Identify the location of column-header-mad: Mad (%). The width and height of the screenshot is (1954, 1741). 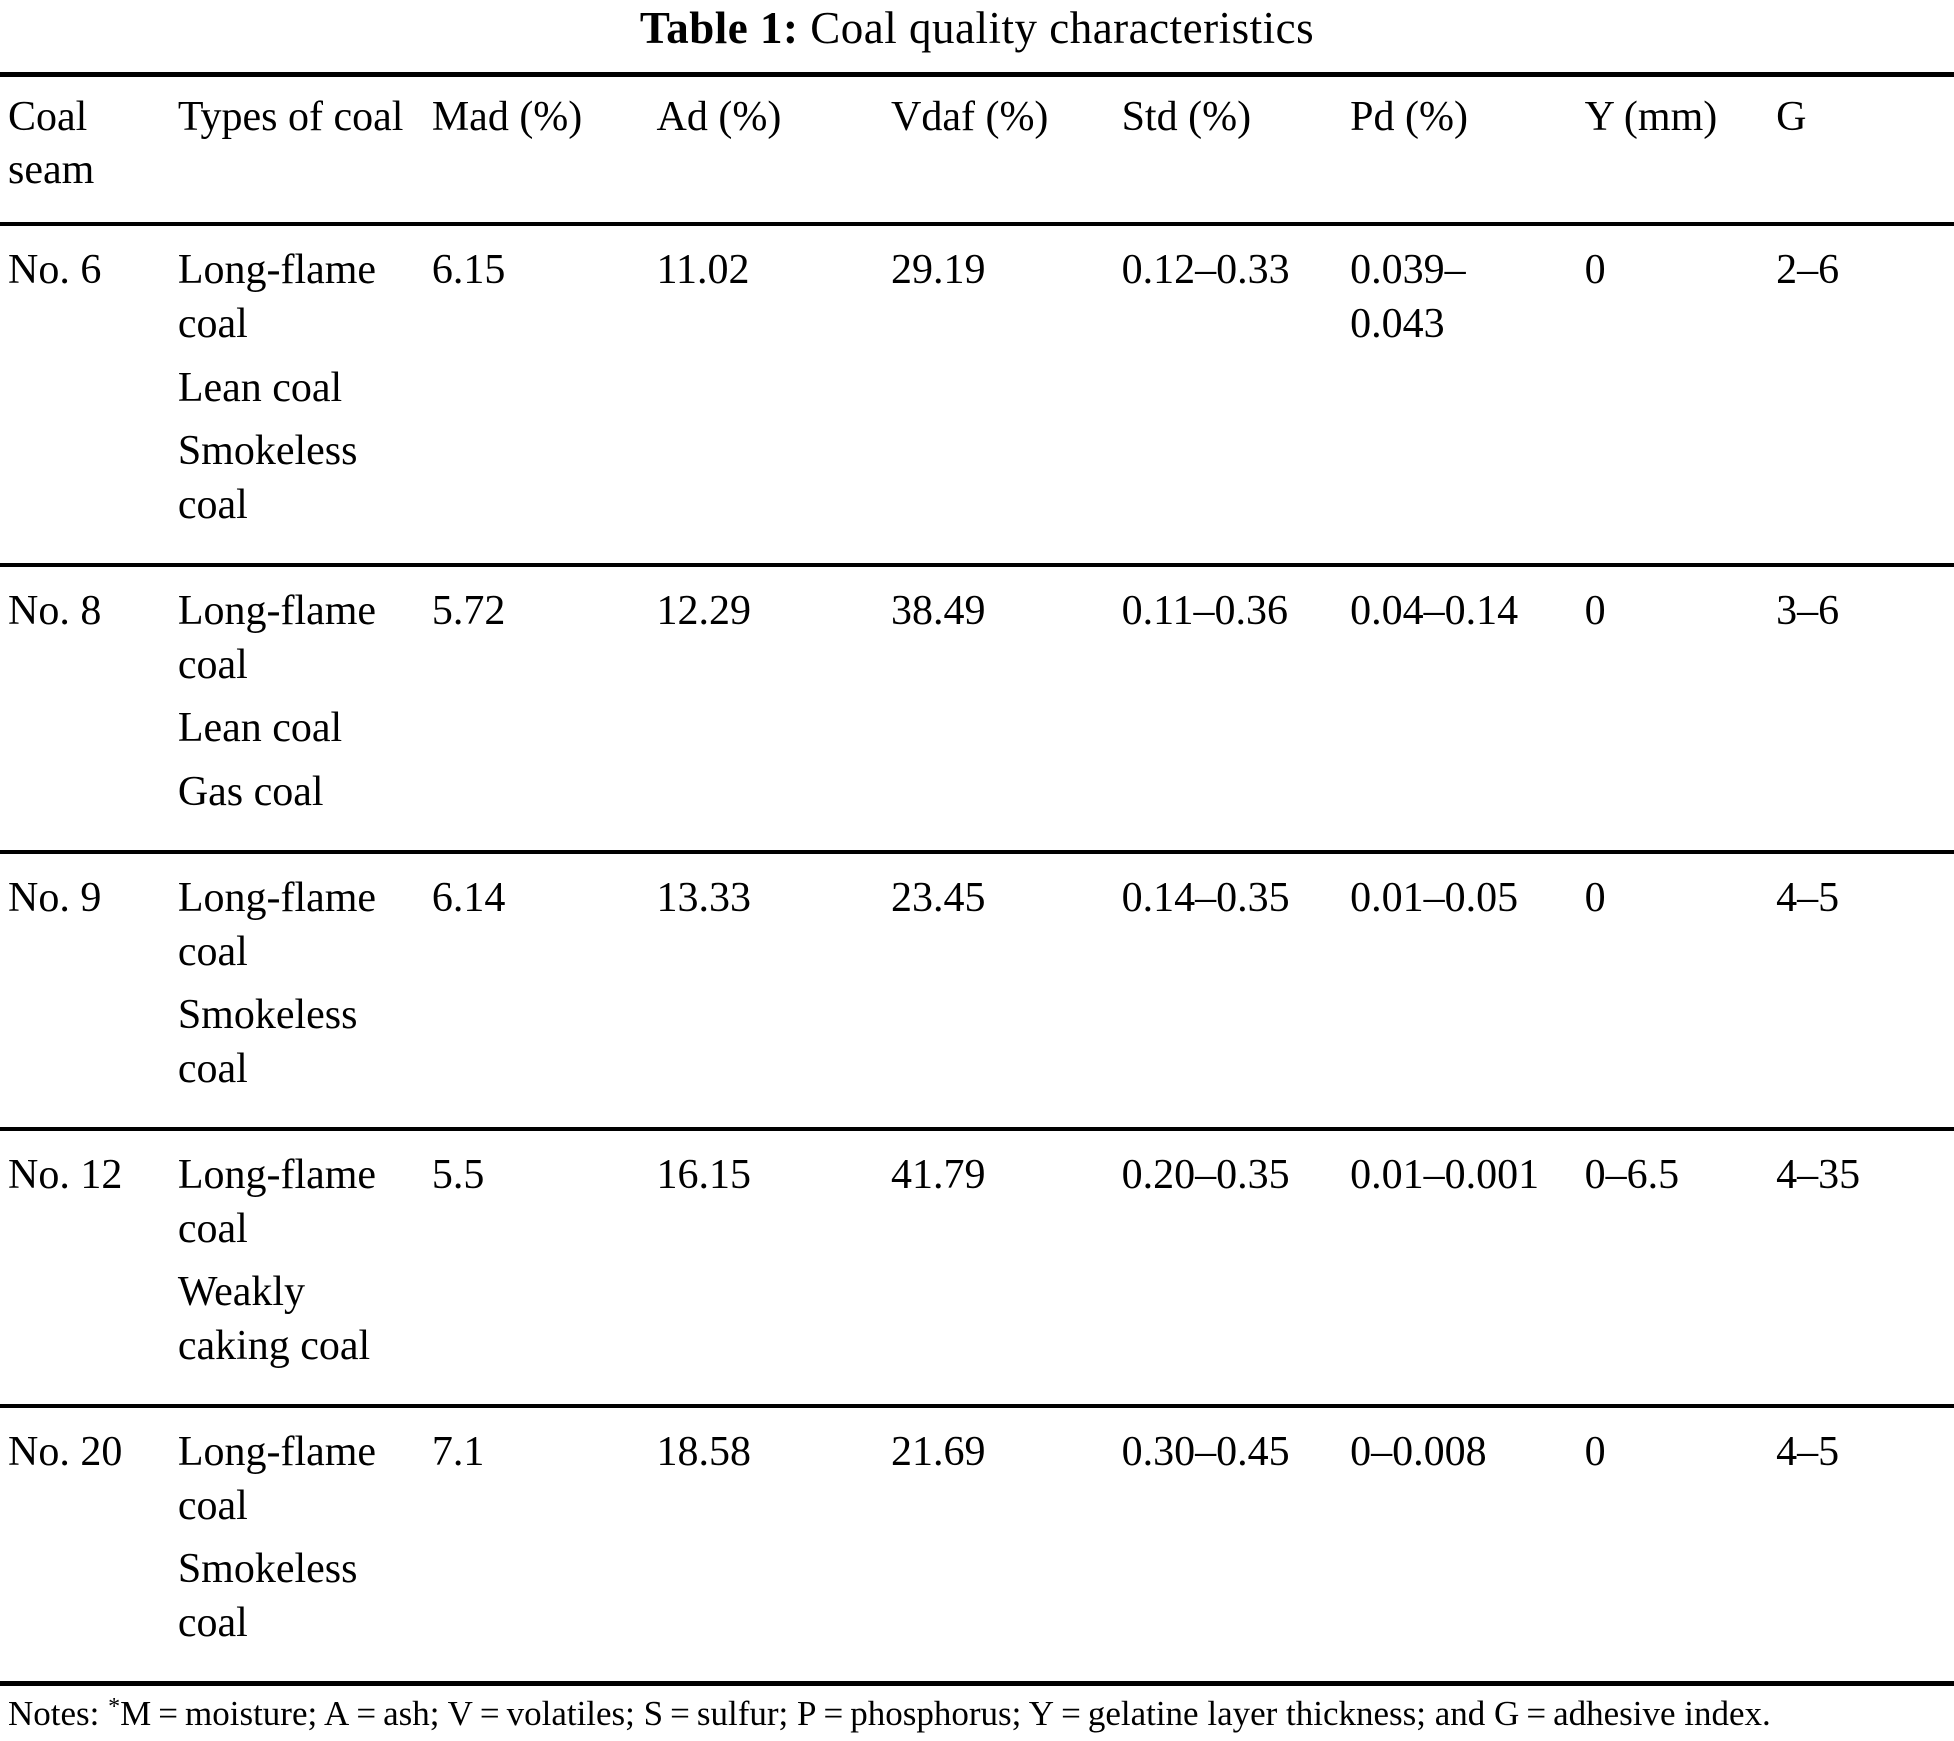
(544, 150).